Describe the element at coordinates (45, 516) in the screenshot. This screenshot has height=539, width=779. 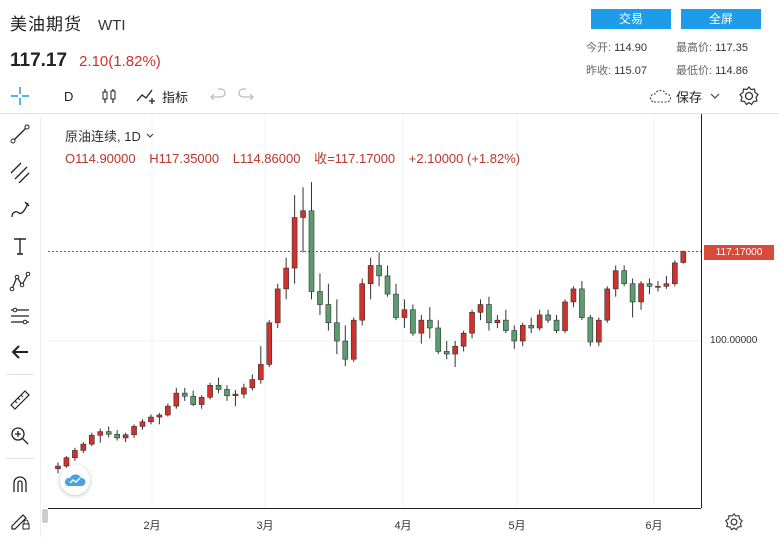
I see `scrollbar-thumb` at that location.